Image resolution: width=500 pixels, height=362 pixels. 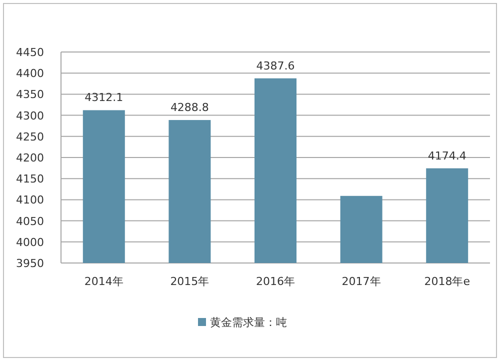 What do you see at coordinates (30, 158) in the screenshot?
I see `y-tick-label: 4200` at bounding box center [30, 158].